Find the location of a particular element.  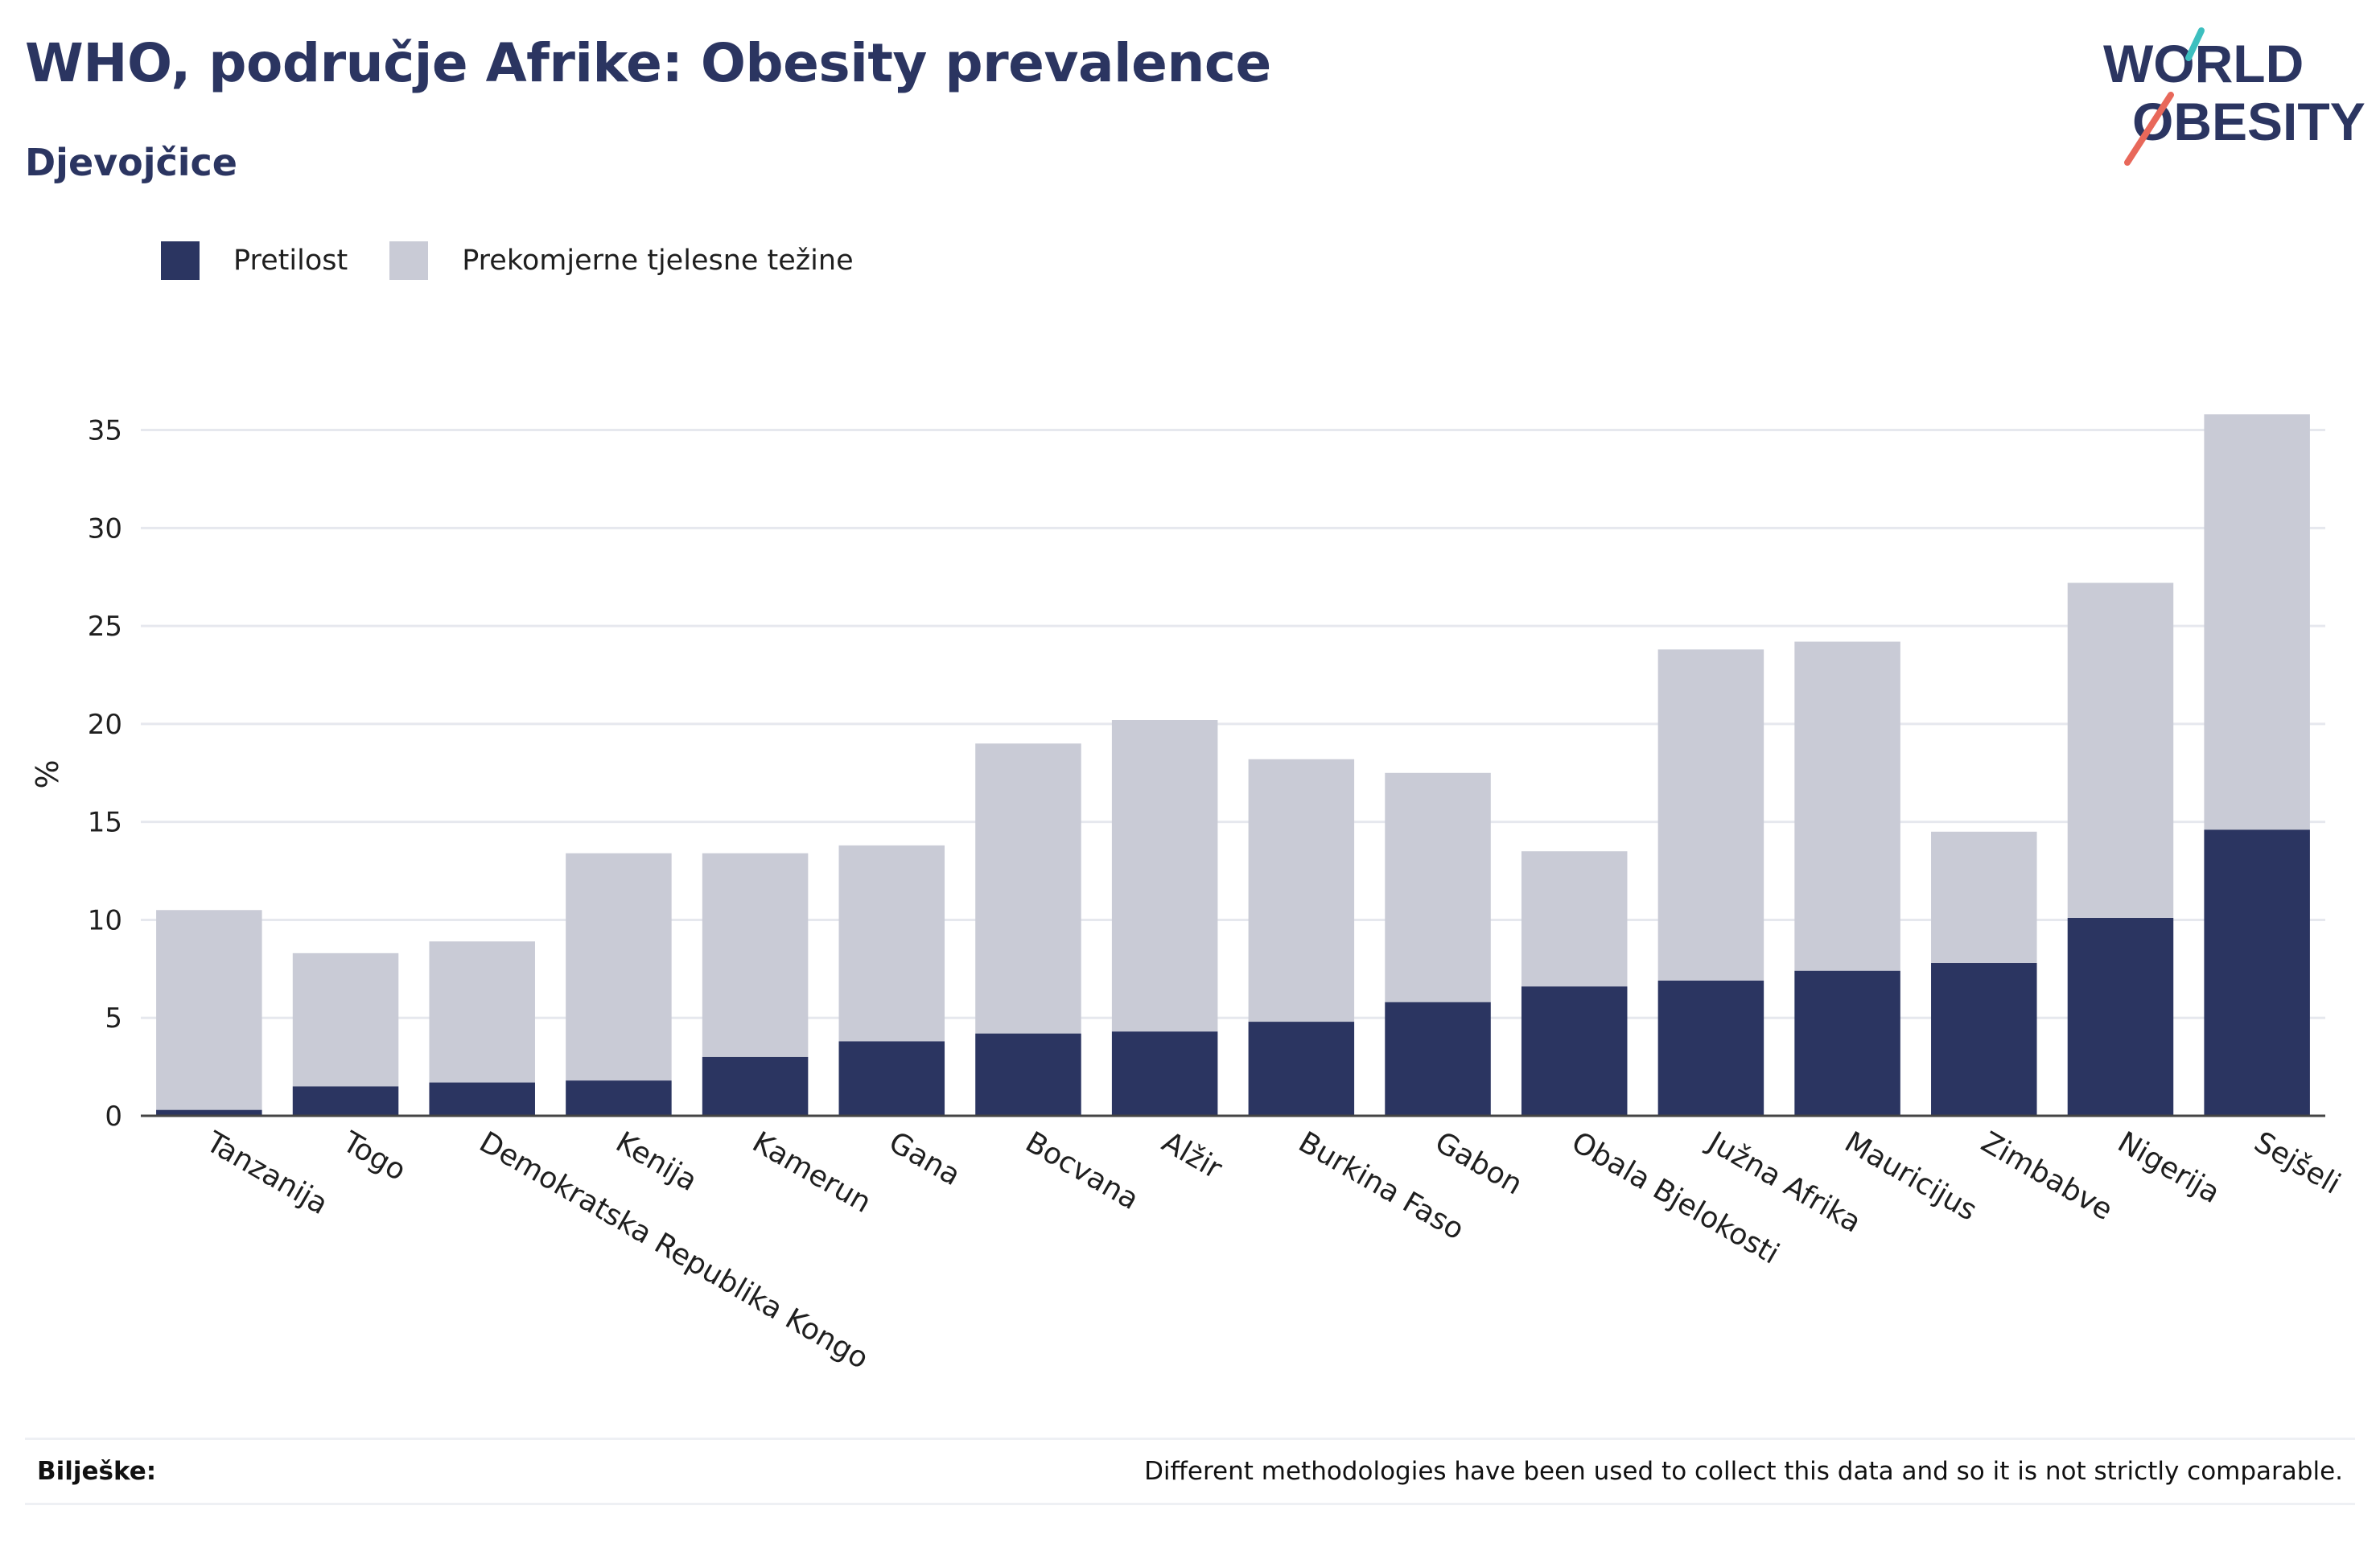

x-tick-label: Alžir is located at coordinates (1192, 1155).